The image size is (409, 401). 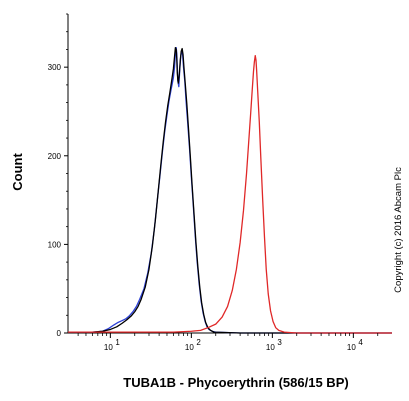 I want to click on y-axis: 0 100 200 300, so click(x=58, y=175).